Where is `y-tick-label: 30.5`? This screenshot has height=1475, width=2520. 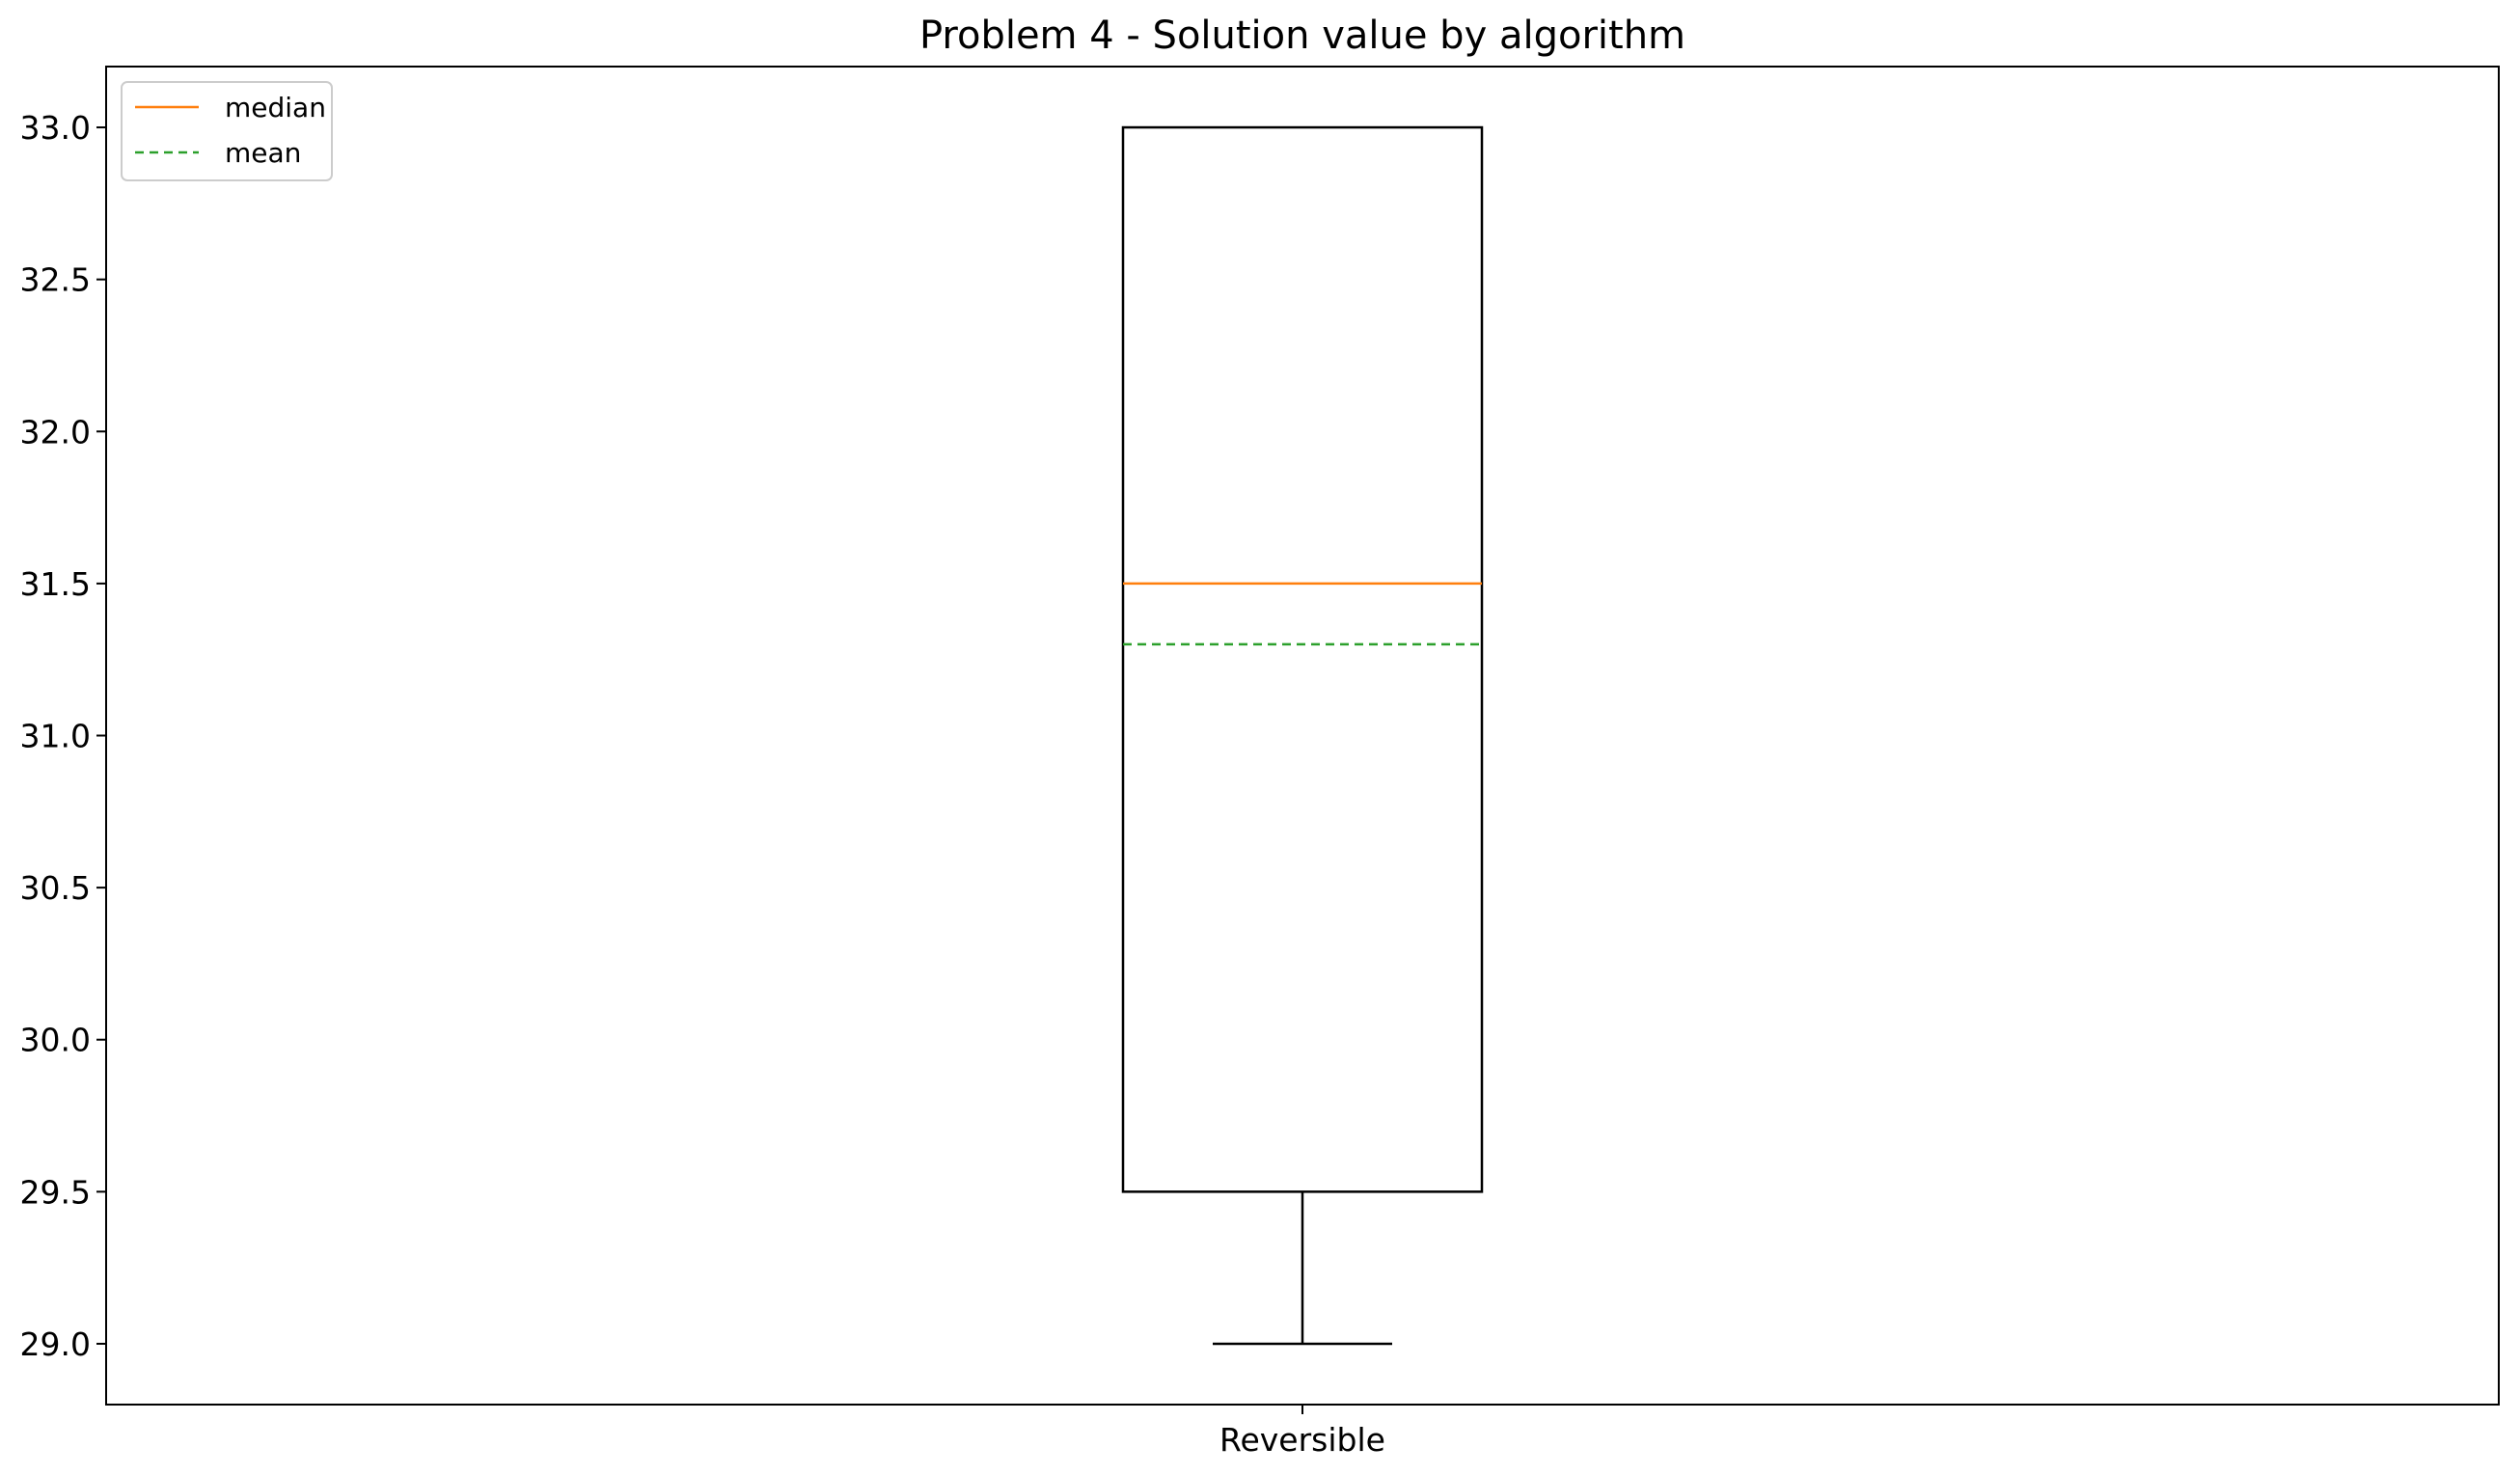
y-tick-label: 30.5 is located at coordinates (56, 888).